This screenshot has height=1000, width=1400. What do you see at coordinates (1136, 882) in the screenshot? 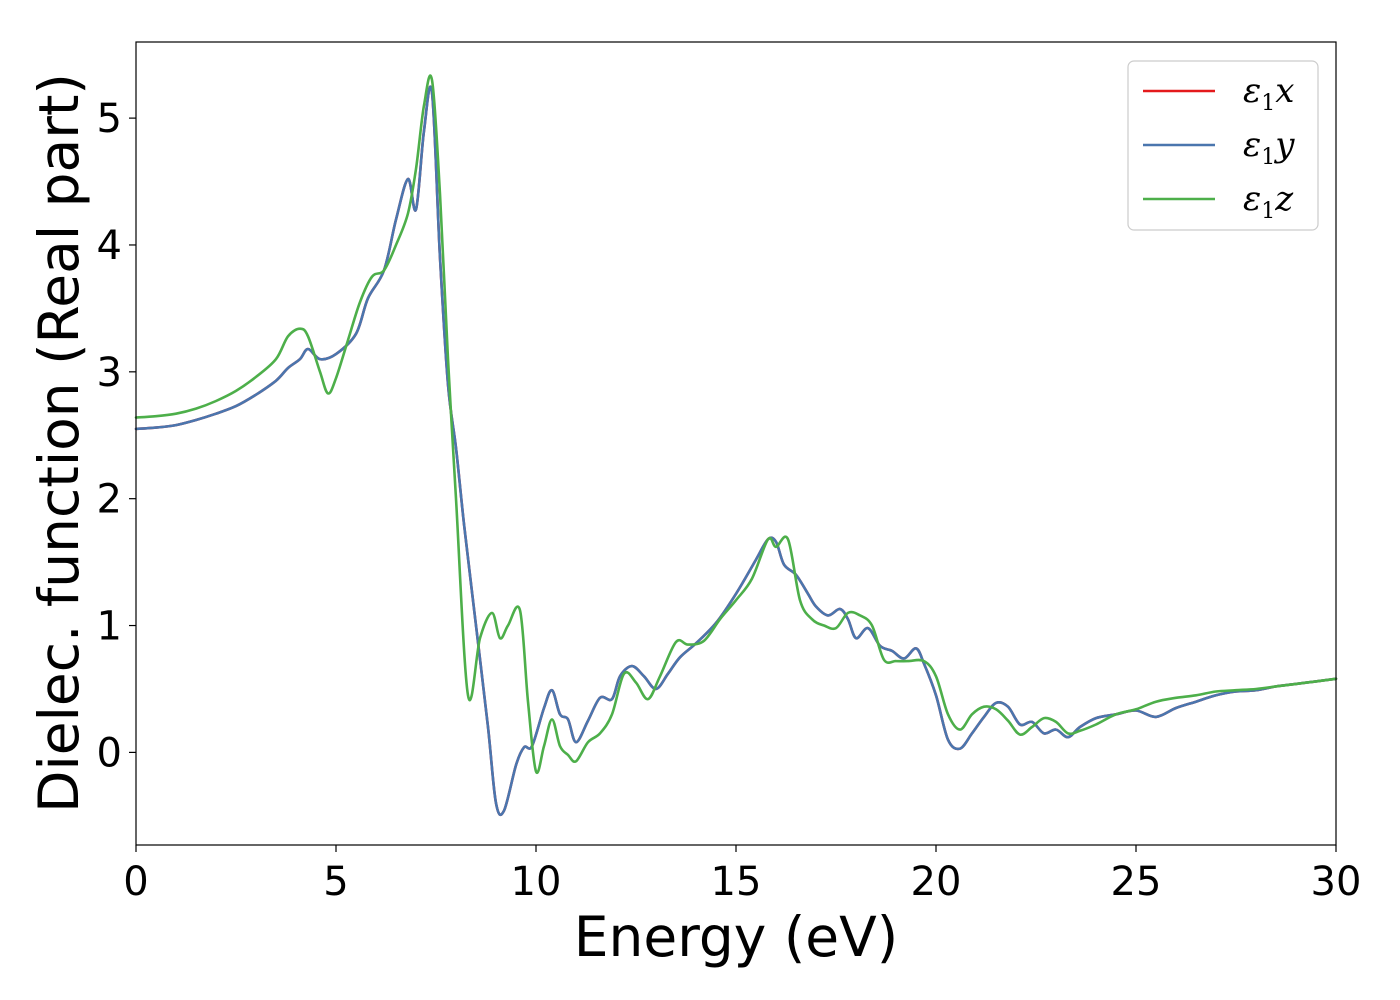
I see `x-tick-label: 25` at bounding box center [1136, 882].